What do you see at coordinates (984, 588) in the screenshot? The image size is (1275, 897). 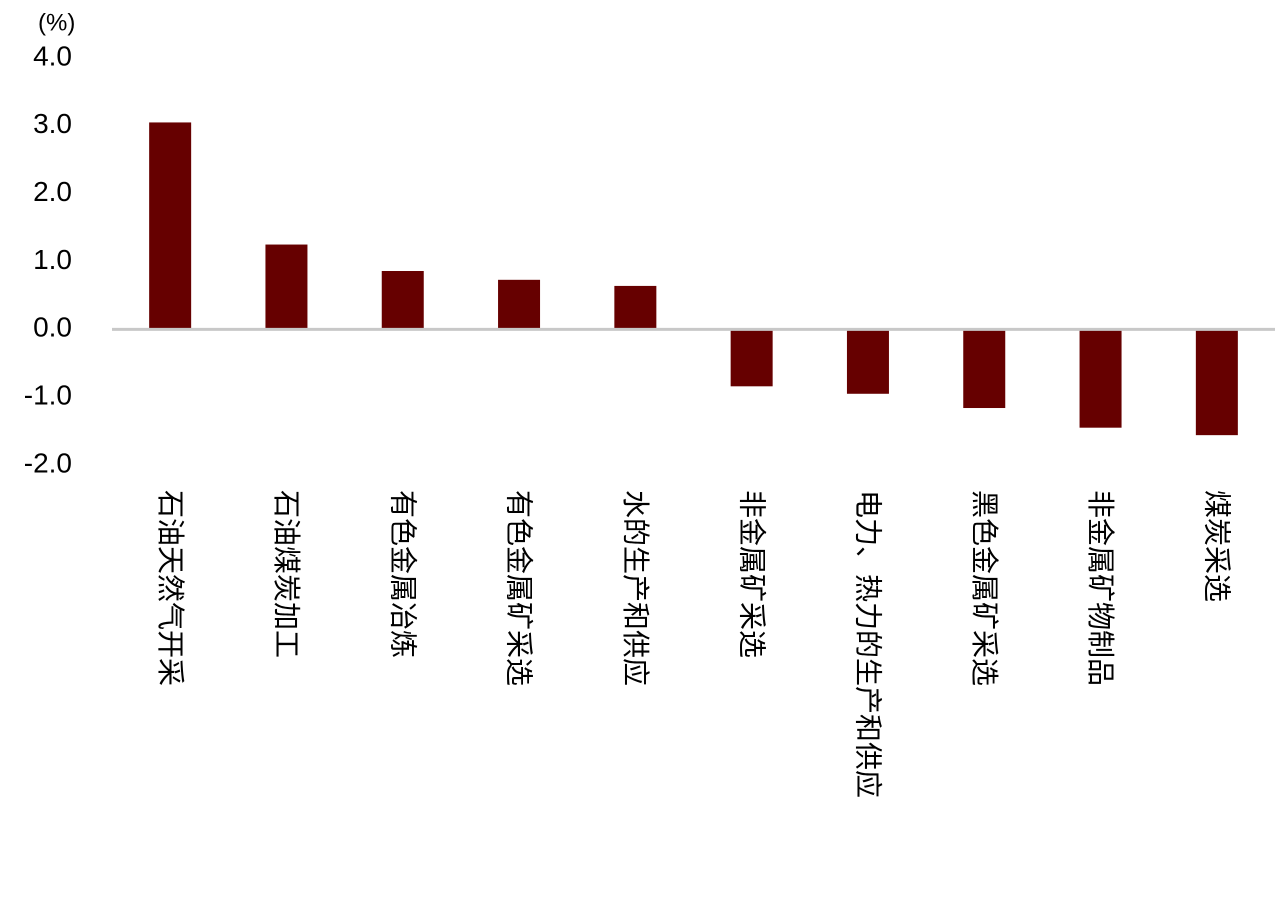 I see `x-tick-label: 黑色金属矿采选` at bounding box center [984, 588].